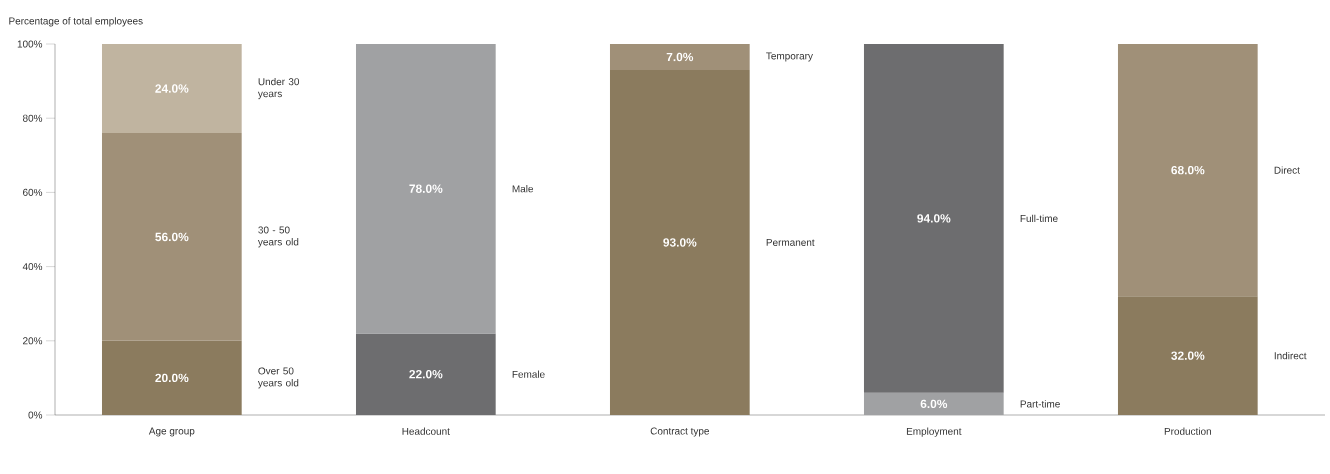 This screenshot has height=474, width=1330. What do you see at coordinates (523, 189) in the screenshot?
I see `series-label: Male` at bounding box center [523, 189].